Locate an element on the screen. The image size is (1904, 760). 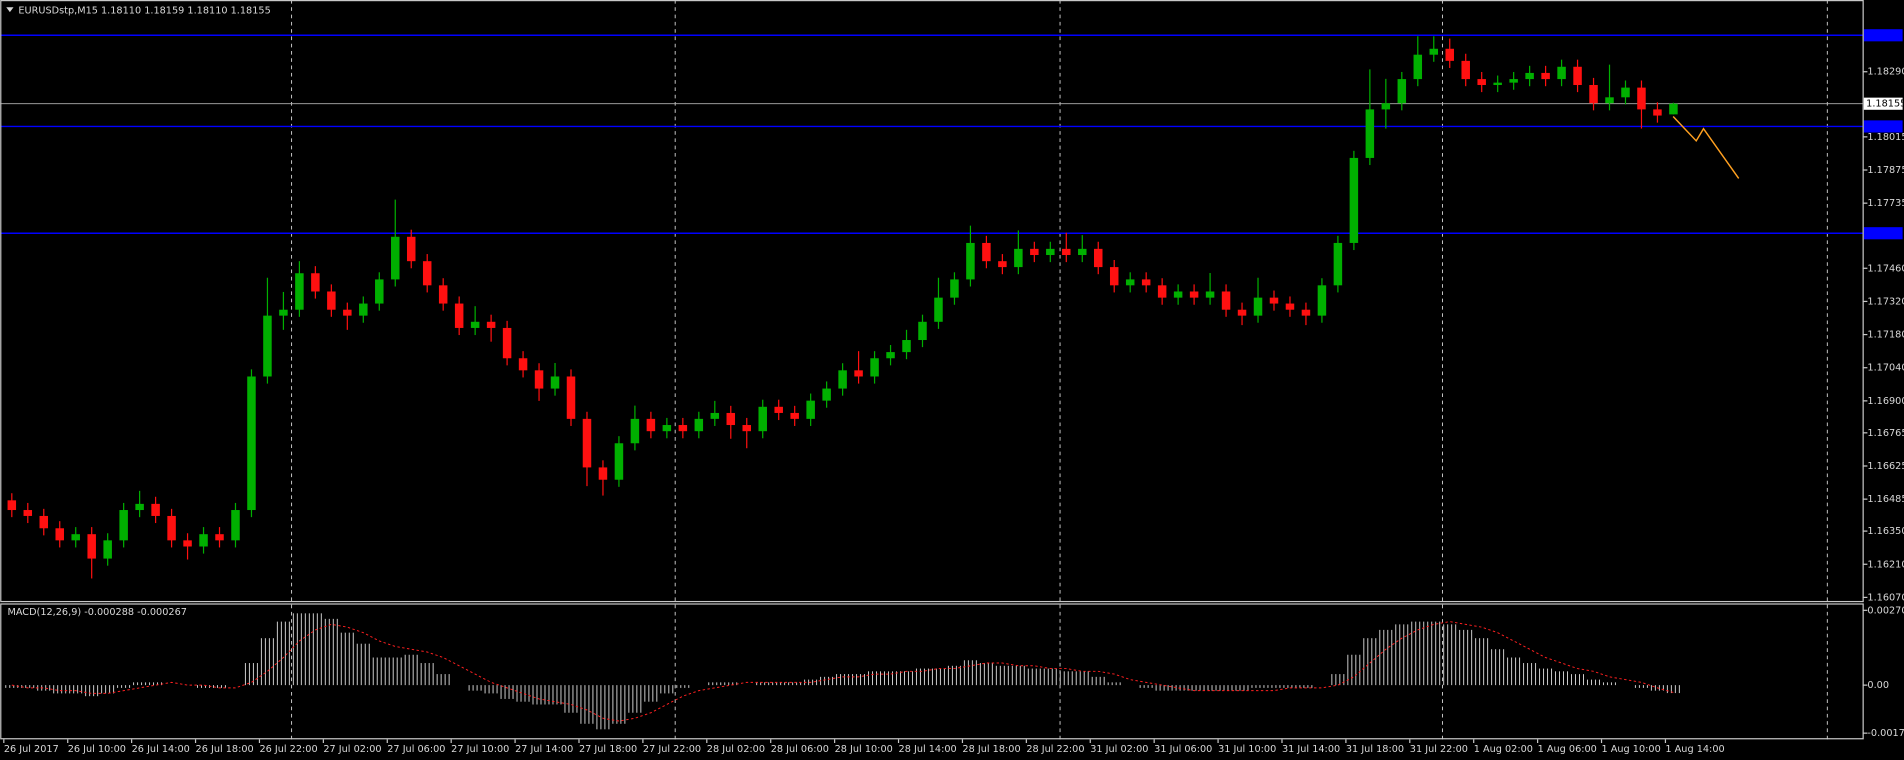
x-tick-label: 26 Jul 14:00 is located at coordinates (161, 749).